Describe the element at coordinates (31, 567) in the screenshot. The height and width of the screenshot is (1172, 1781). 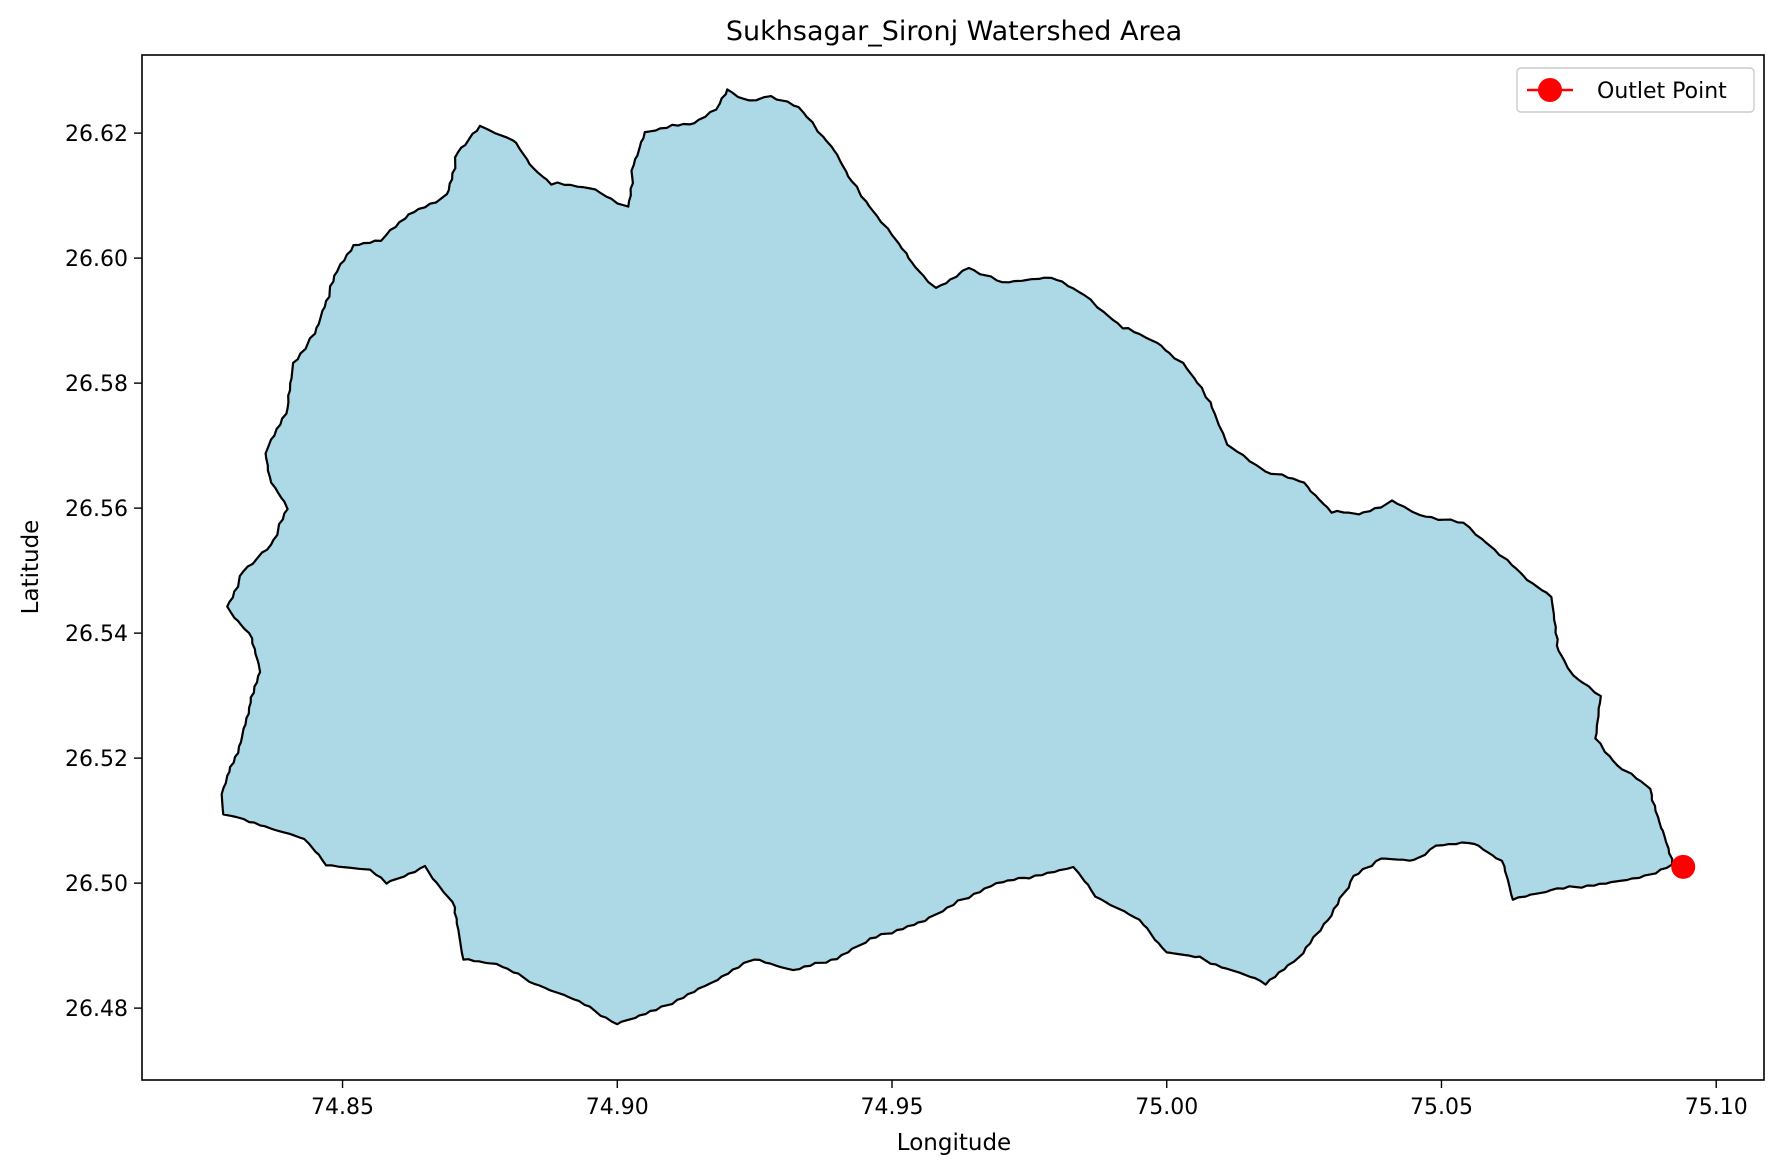
I see `y-axis-label: Latitude` at that location.